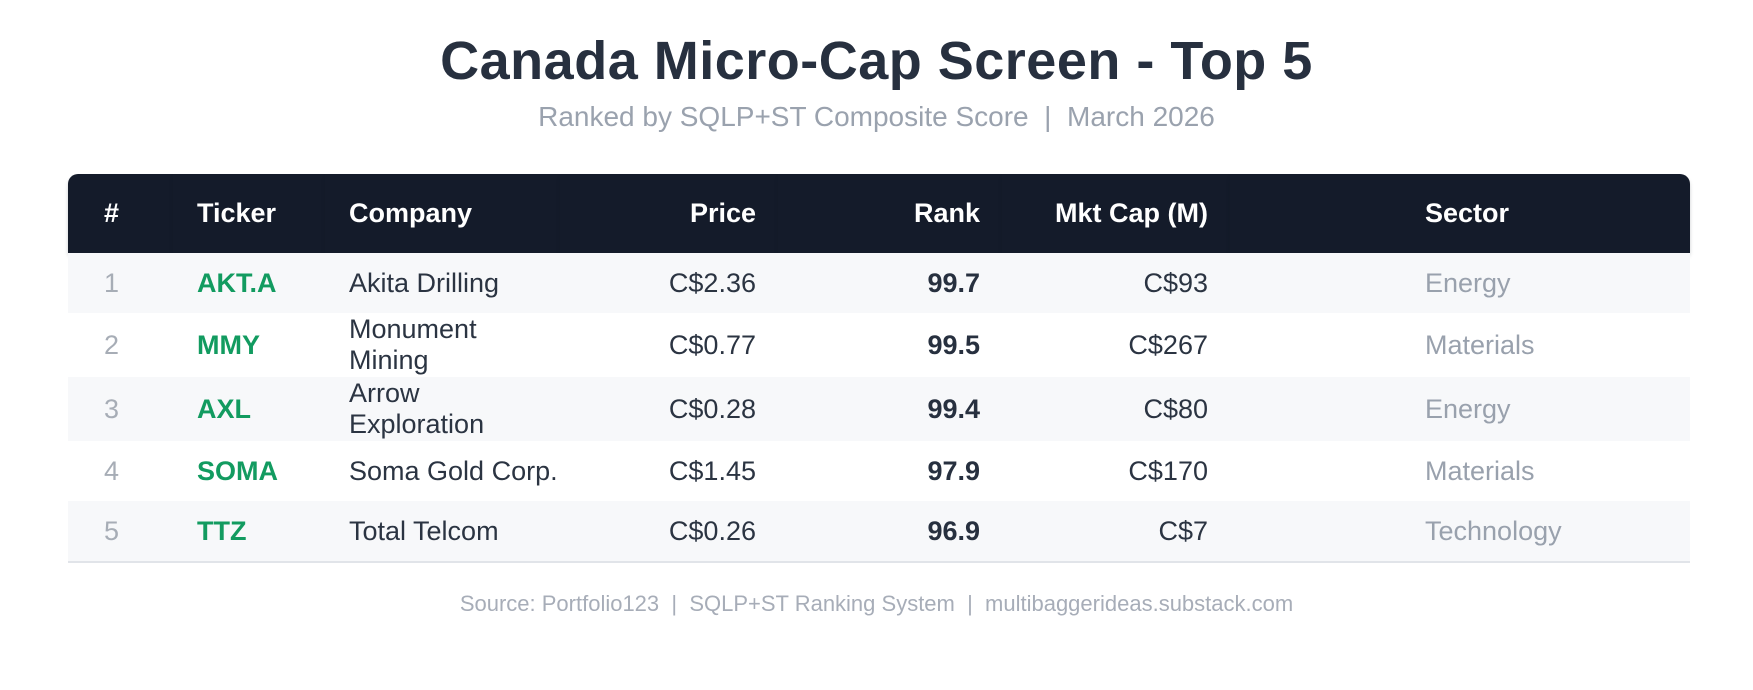 The width and height of the screenshot is (1753, 690). What do you see at coordinates (1116, 532) in the screenshot?
I see `cell-mktcap: C$7` at bounding box center [1116, 532].